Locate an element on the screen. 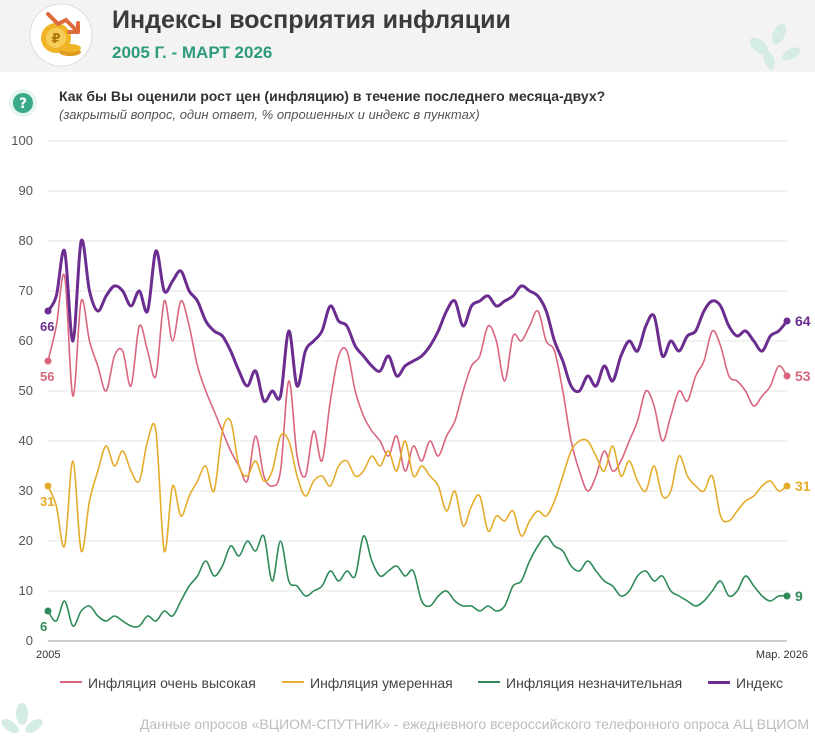 This screenshot has height=739, width=815. series-end-label: 9 is located at coordinates (799, 596).